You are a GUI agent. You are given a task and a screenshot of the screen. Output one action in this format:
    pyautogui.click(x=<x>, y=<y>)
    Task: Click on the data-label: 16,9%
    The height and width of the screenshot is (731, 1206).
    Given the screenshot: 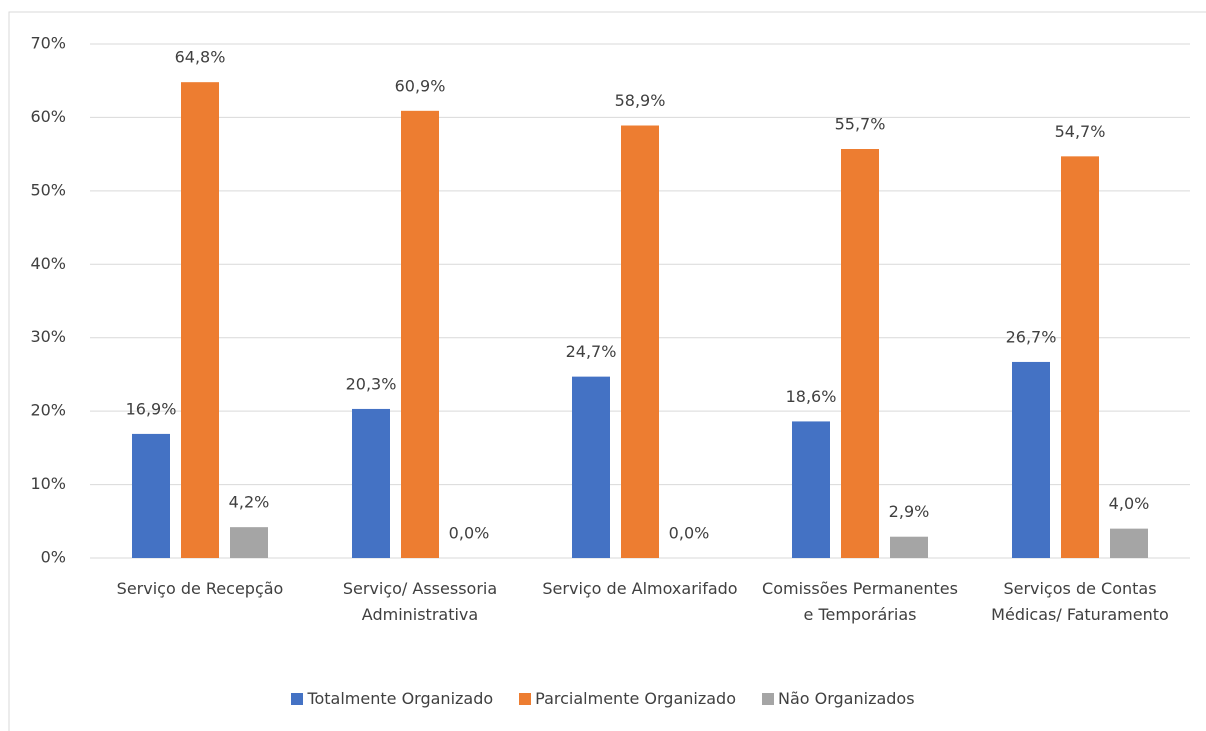 What is the action you would take?
    pyautogui.click(x=151, y=408)
    